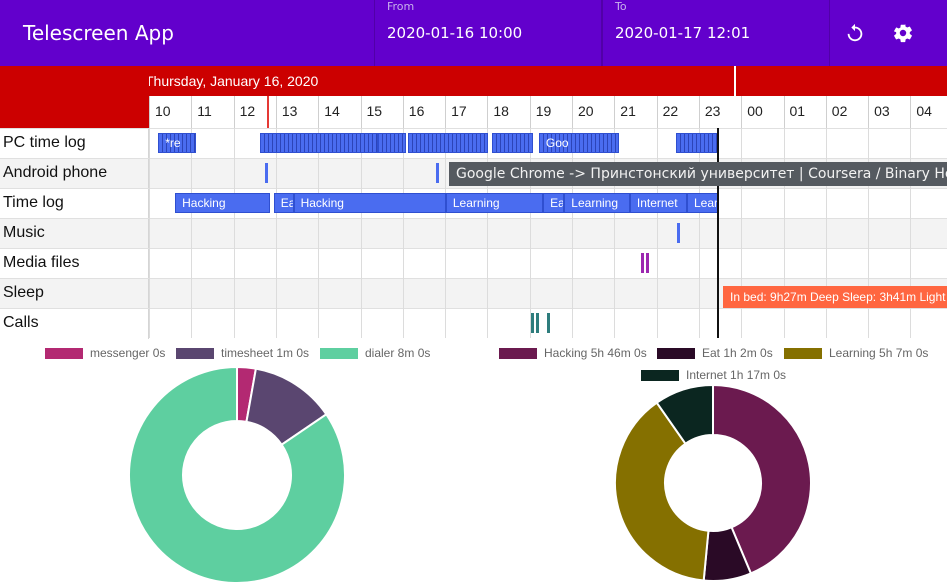 This screenshot has width=947, height=585. What do you see at coordinates (593, 112) in the screenshot?
I see `hour-tick-label: 20` at bounding box center [593, 112].